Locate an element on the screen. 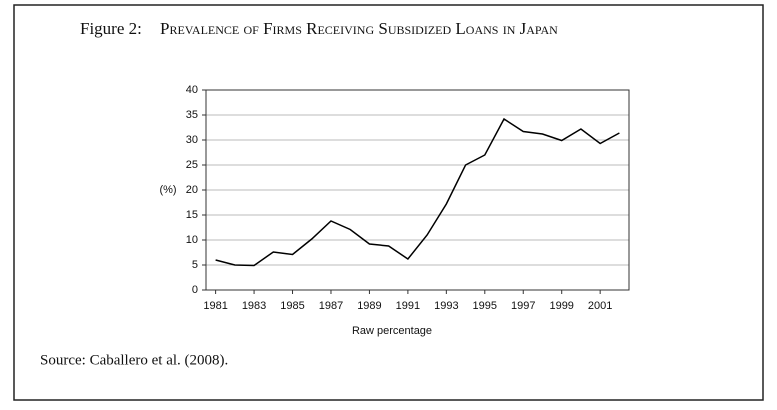  x-tick-label: 1995 is located at coordinates (485, 306).